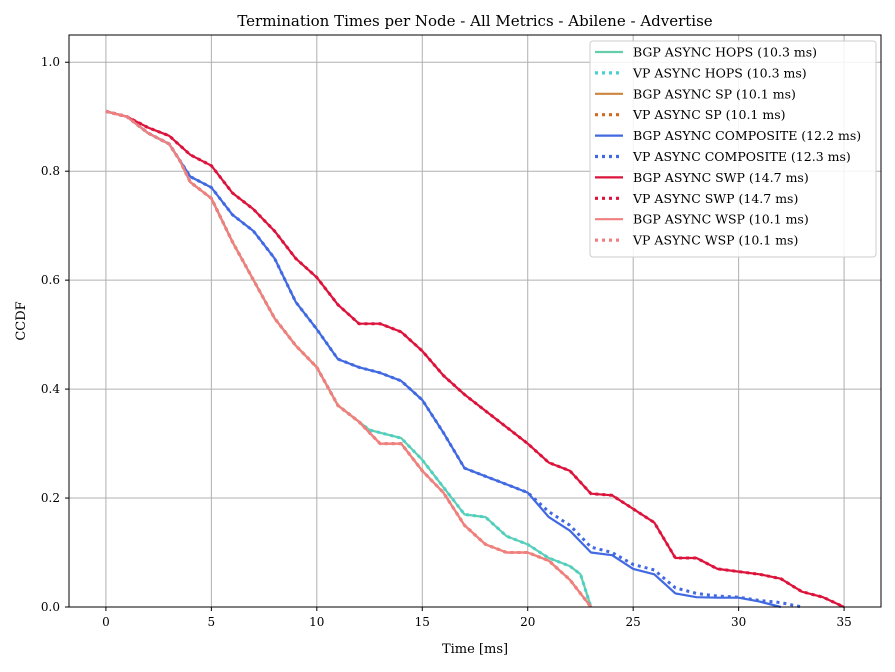  What do you see at coordinates (106, 622) in the screenshot?
I see `x-tick-label: 0` at bounding box center [106, 622].